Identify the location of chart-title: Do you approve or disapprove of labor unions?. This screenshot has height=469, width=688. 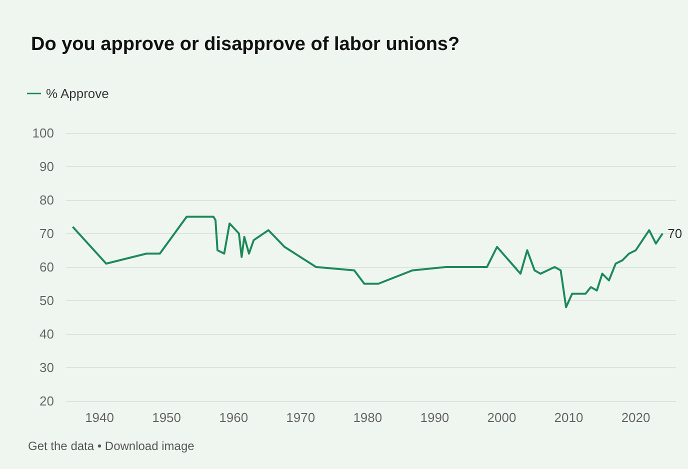
(245, 44).